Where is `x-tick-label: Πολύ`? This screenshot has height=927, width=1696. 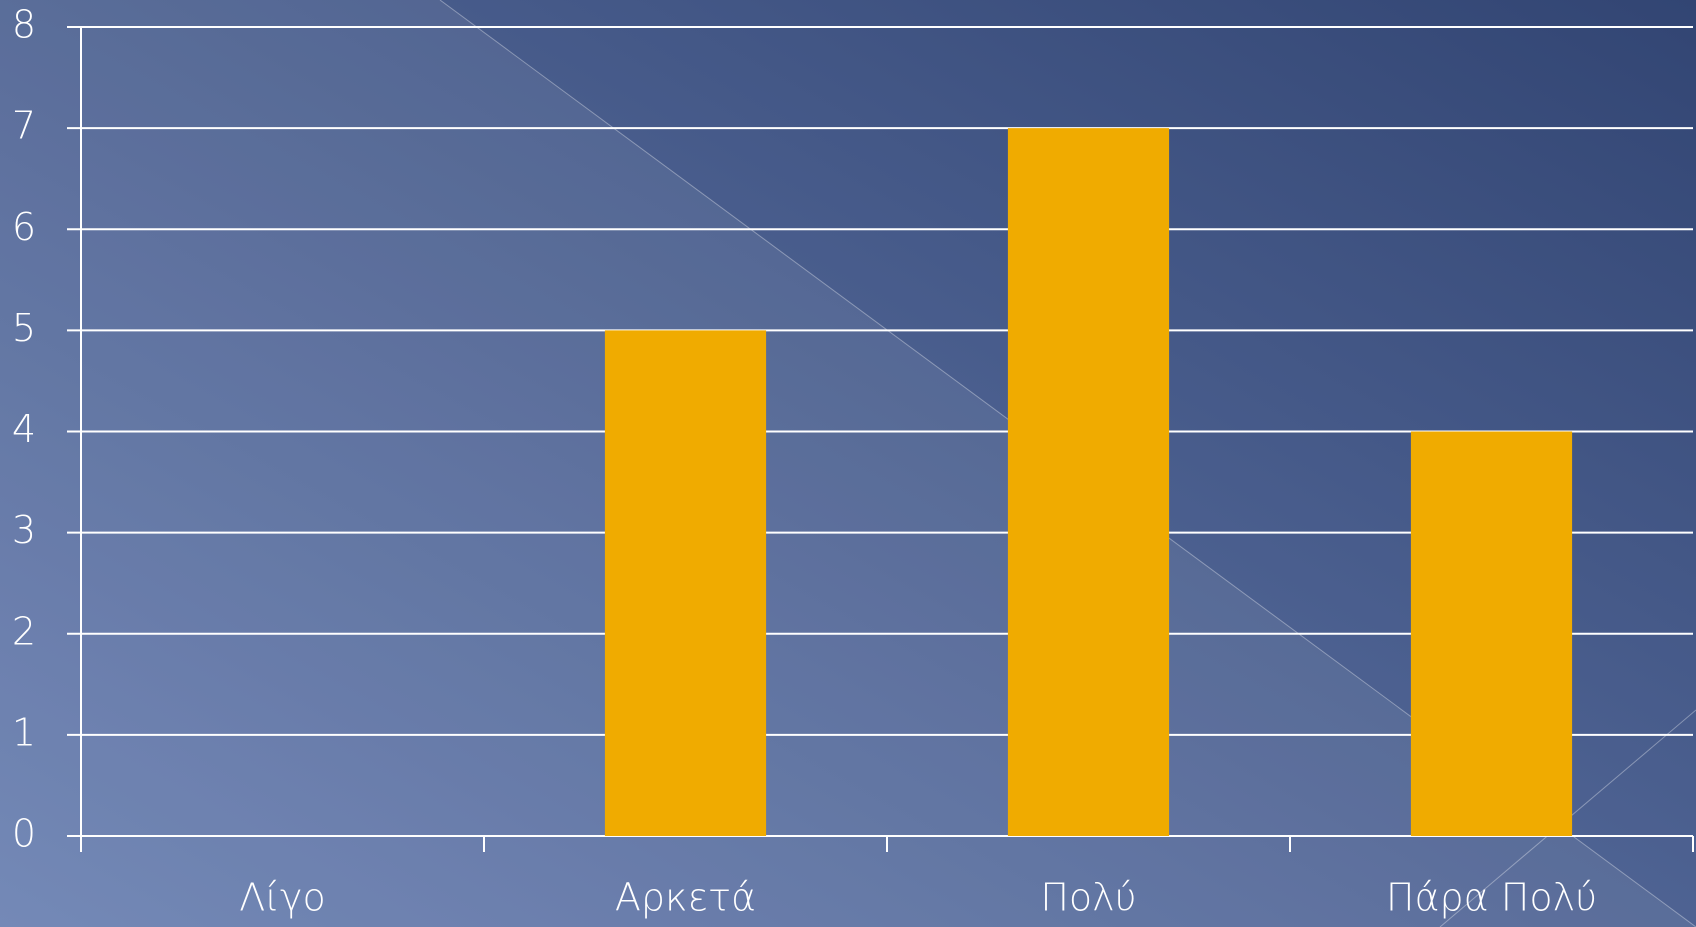
x-tick-label: Πολύ is located at coordinates (1088, 898).